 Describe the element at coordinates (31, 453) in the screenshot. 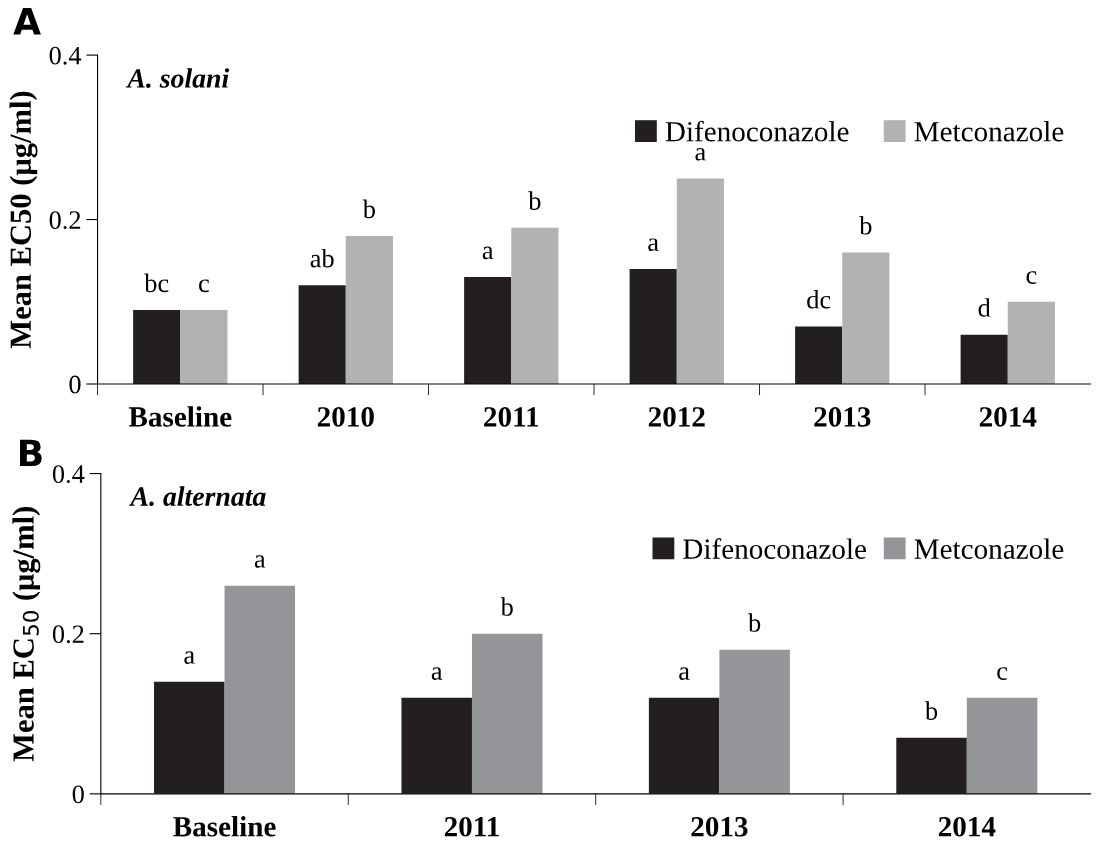

I see `text: B` at that location.